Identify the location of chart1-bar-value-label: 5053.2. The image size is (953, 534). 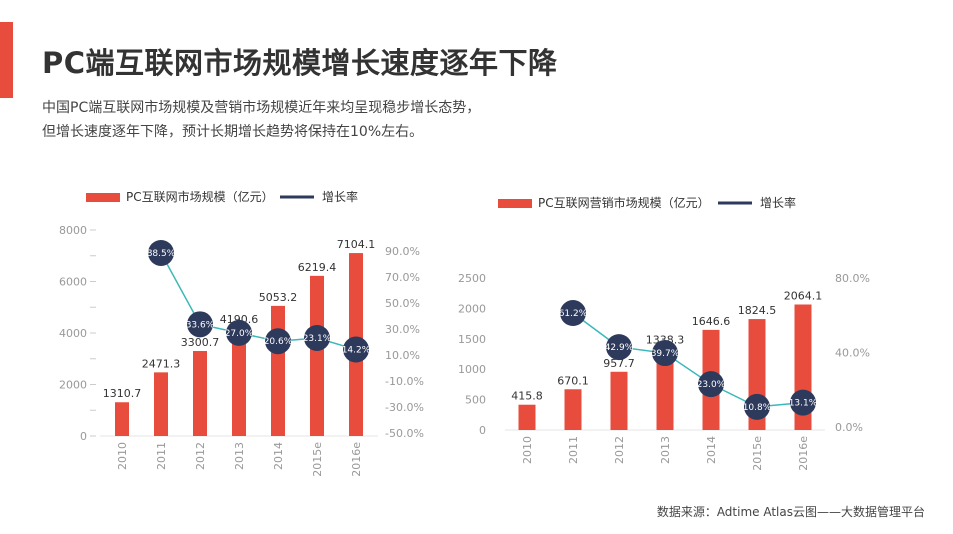
(278, 297).